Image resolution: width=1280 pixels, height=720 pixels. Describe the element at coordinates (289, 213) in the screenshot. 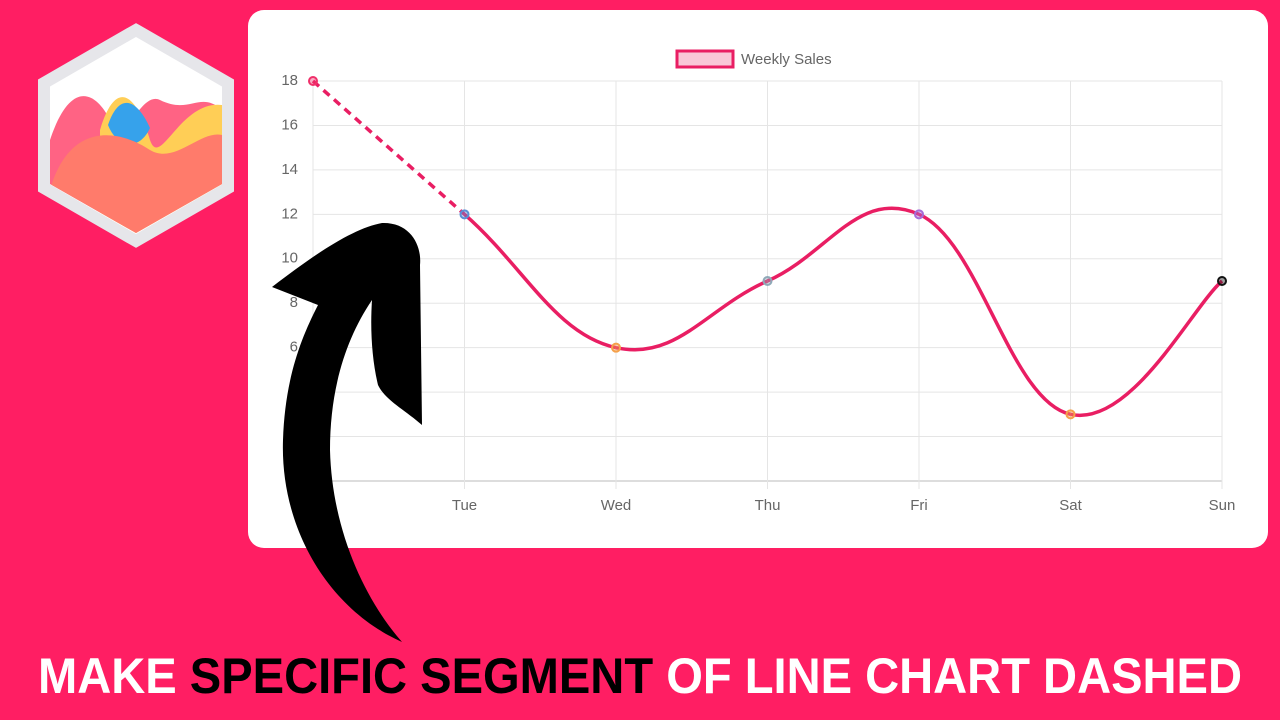

I see `y-tick-label: 12` at that location.